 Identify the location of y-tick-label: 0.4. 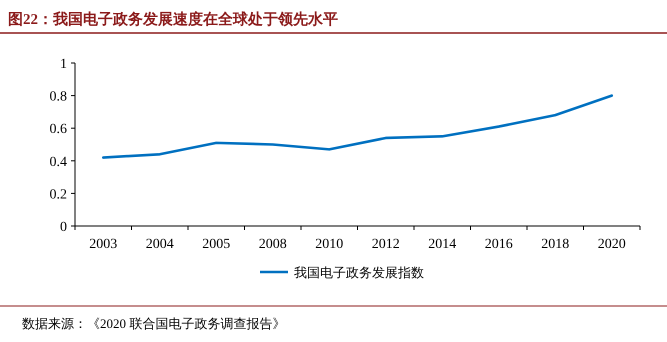
(58, 162).